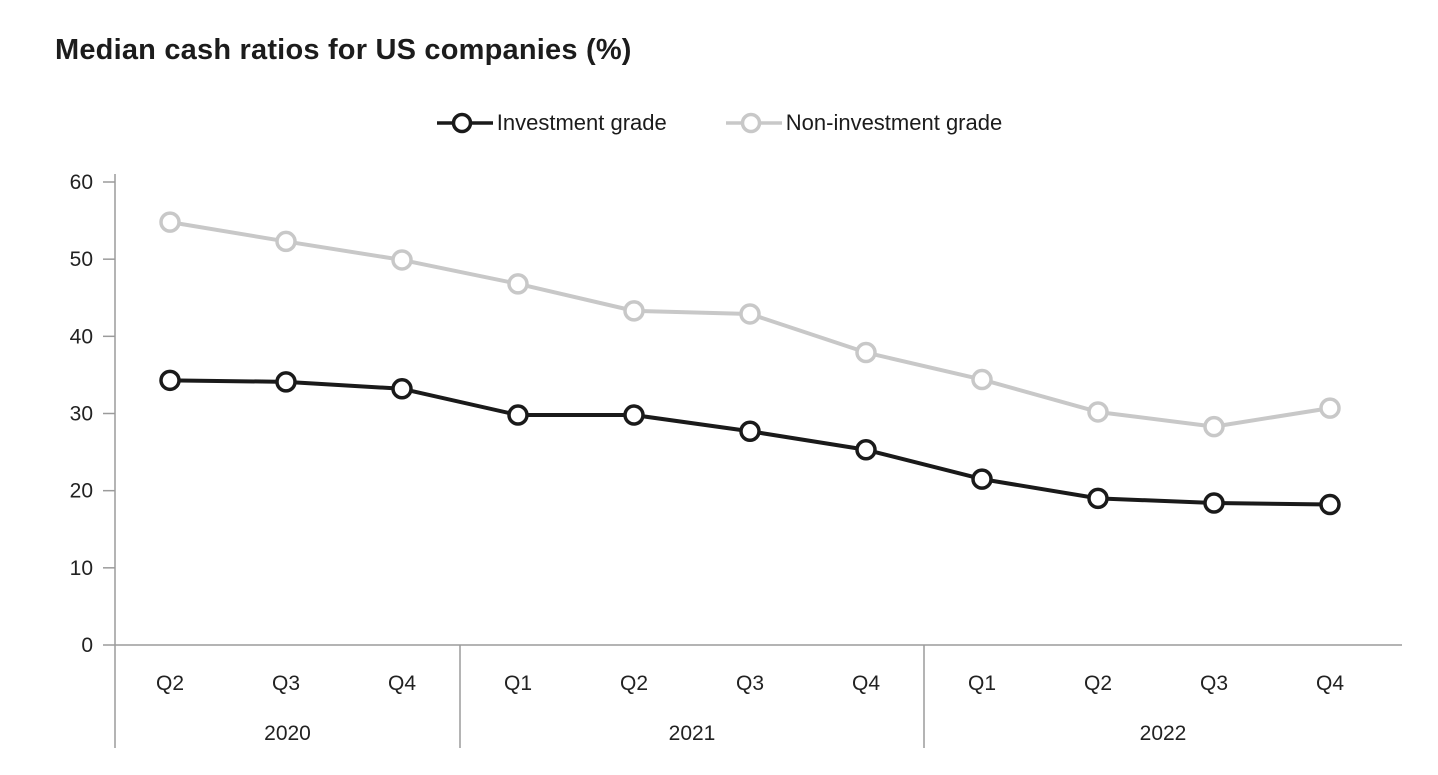  Describe the element at coordinates (753, 123) in the screenshot. I see `non-investment-grade-line-marker-icon` at that location.